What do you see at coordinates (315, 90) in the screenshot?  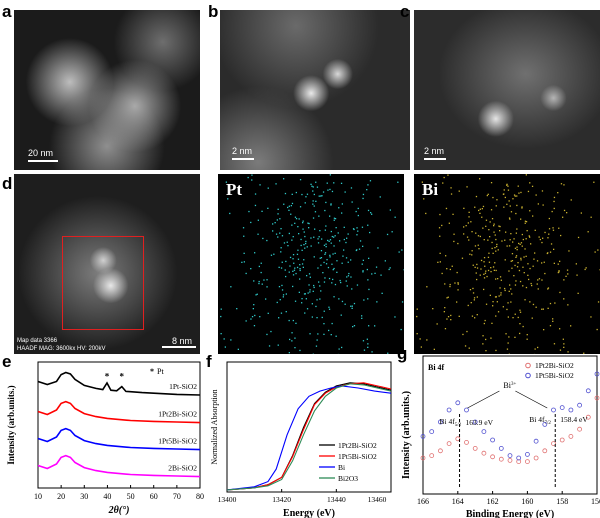 I see `tem-image-b` at bounding box center [315, 90].